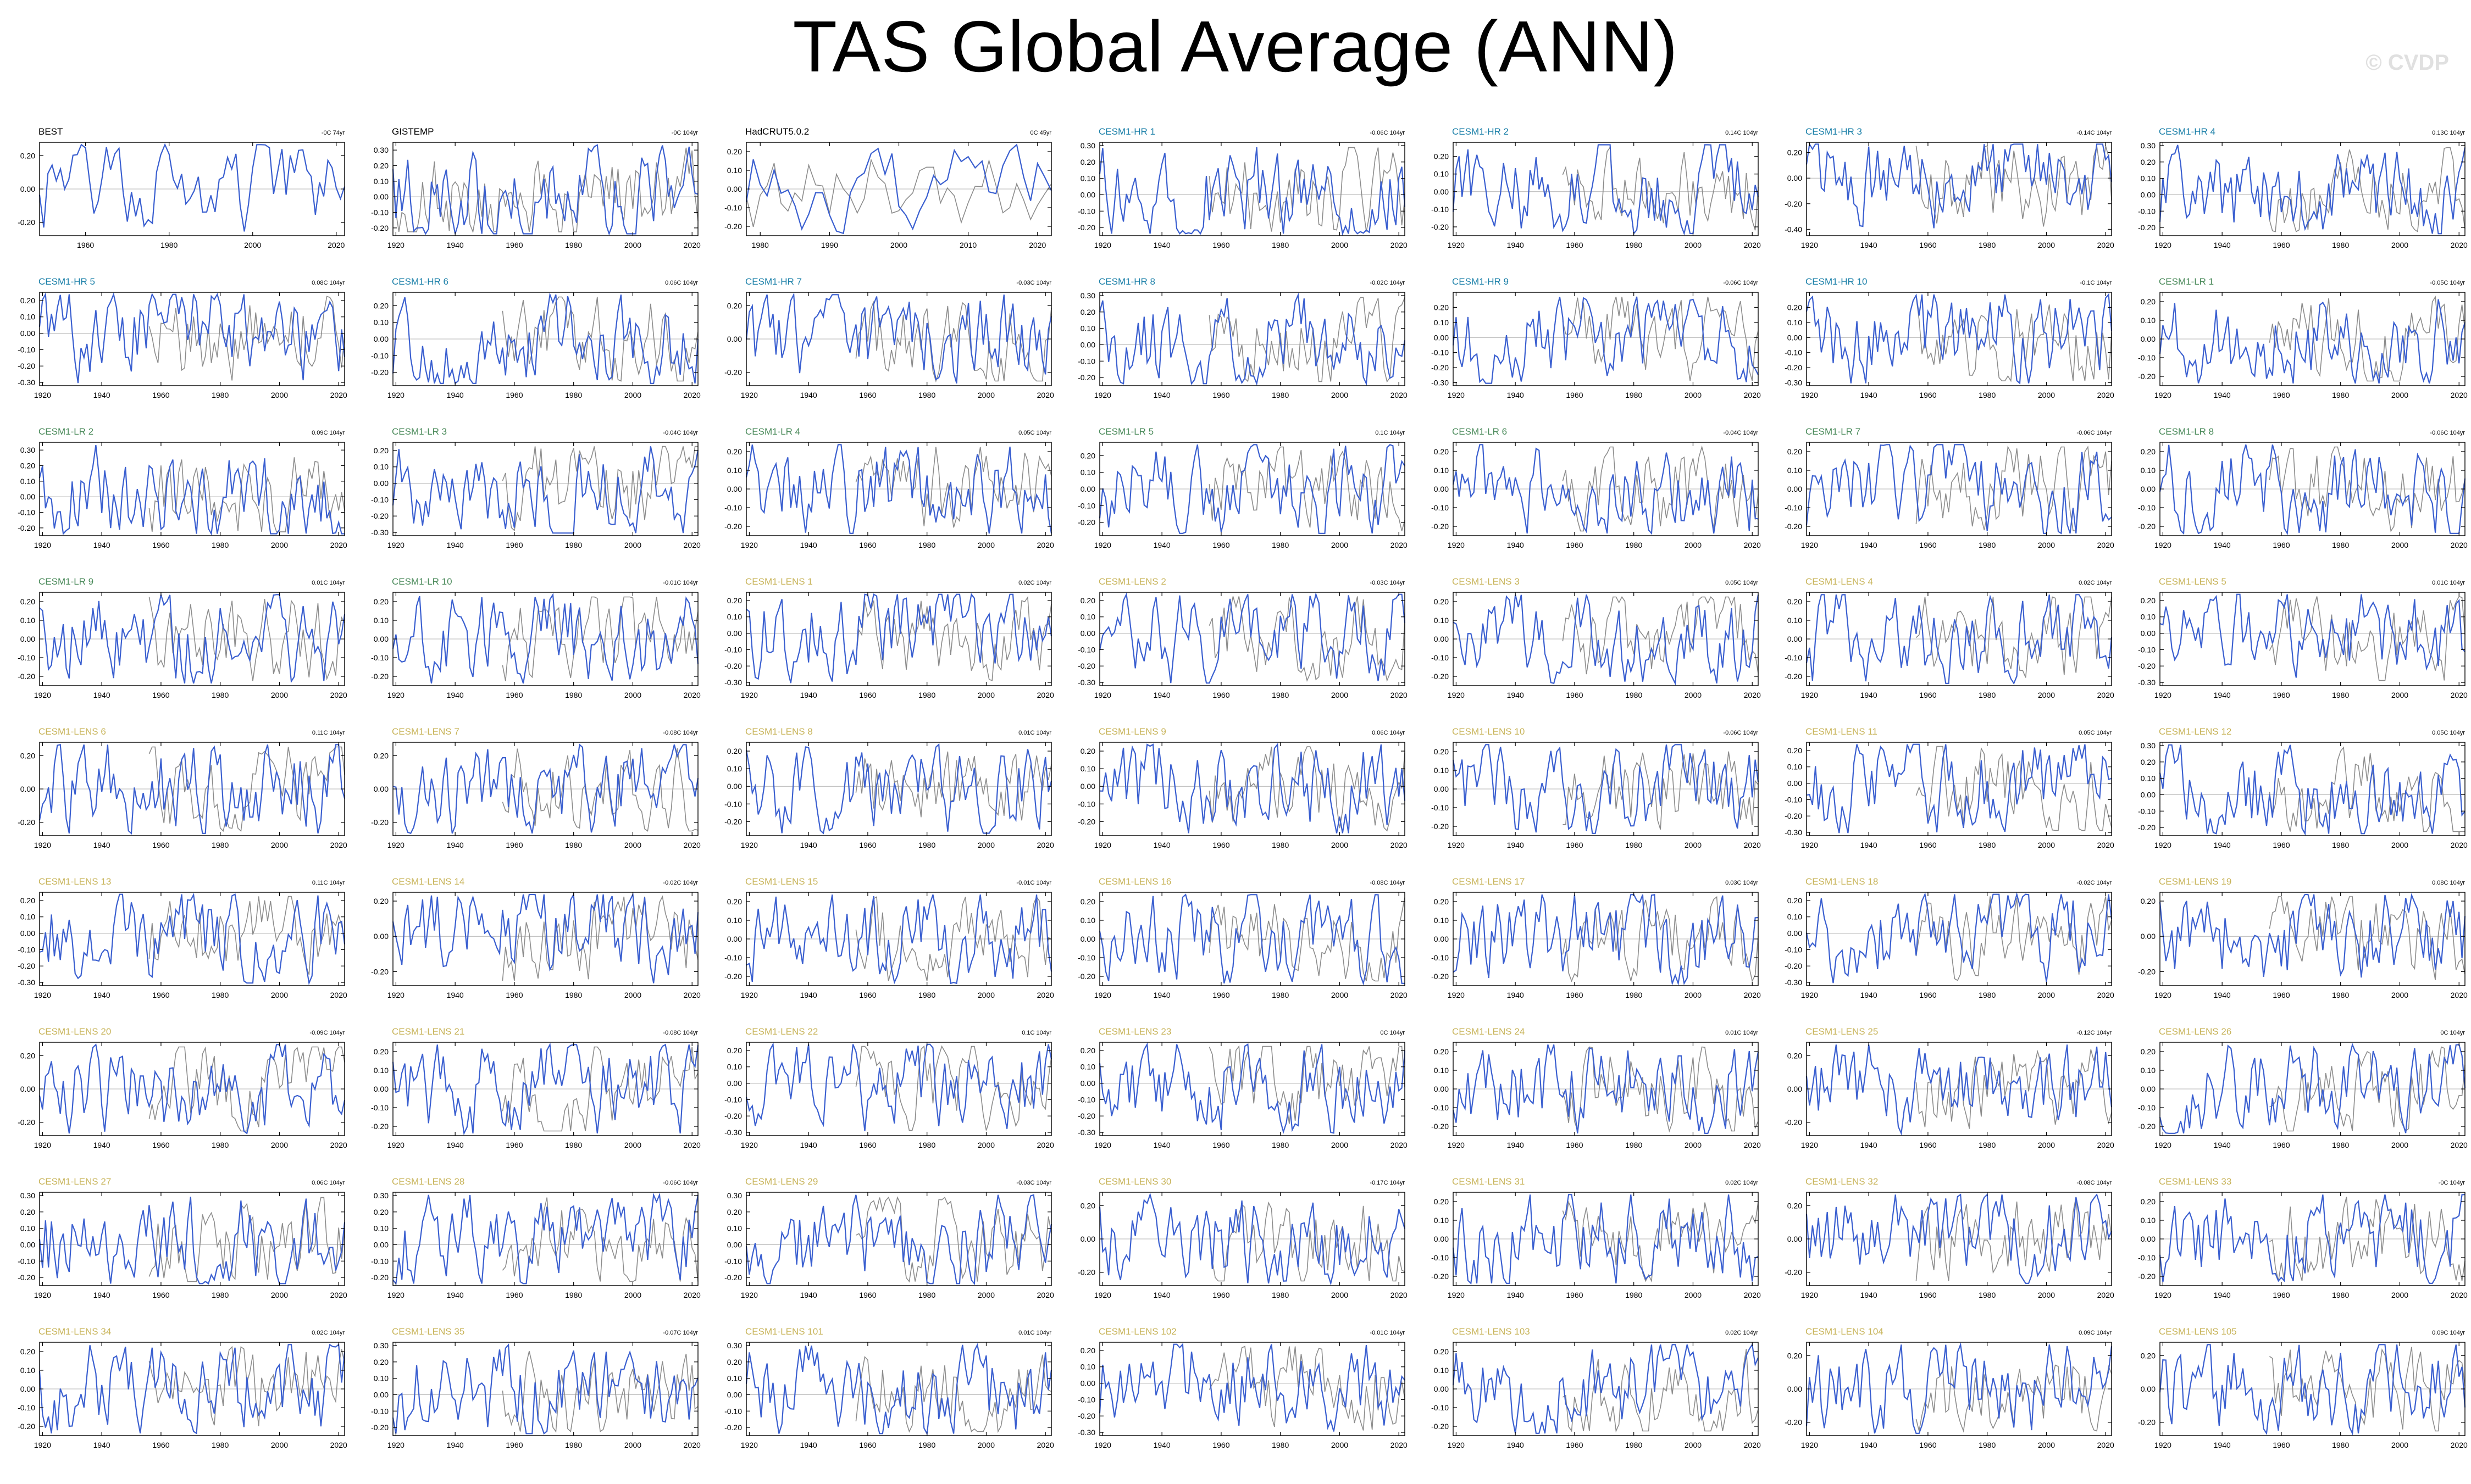 Image resolution: width=2471 pixels, height=1484 pixels. I want to click on panel-title: CESM1-LENS 20, so click(74, 1031).